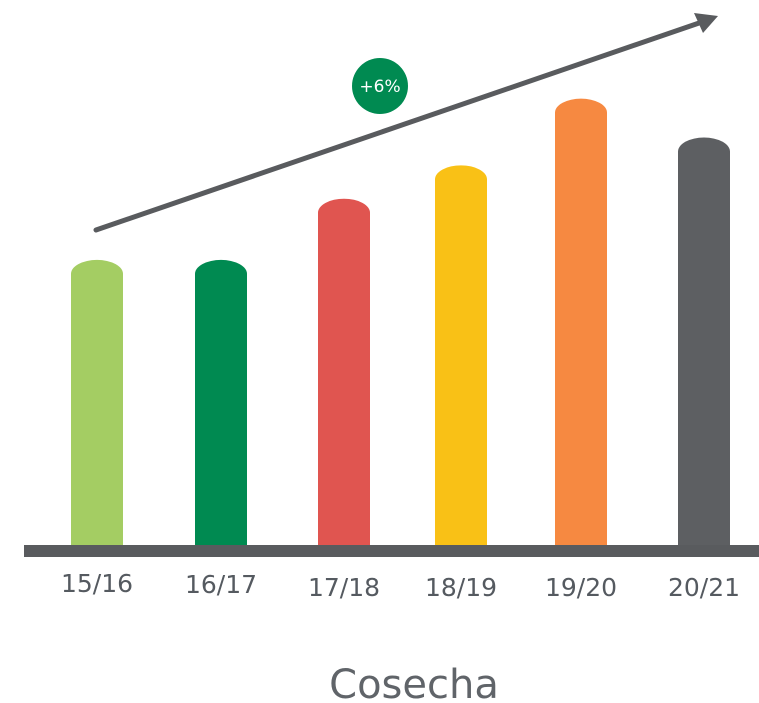  Describe the element at coordinates (581, 587) in the screenshot. I see `x-tick-label: 19/20` at that location.